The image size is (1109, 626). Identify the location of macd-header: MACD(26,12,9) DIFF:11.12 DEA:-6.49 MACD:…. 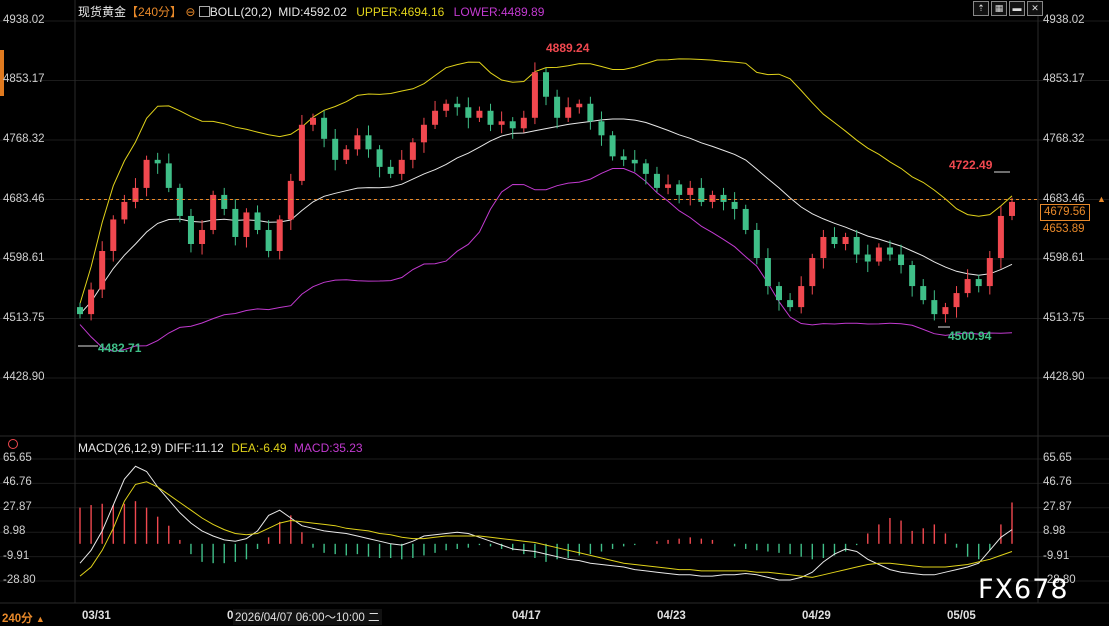
(220, 448).